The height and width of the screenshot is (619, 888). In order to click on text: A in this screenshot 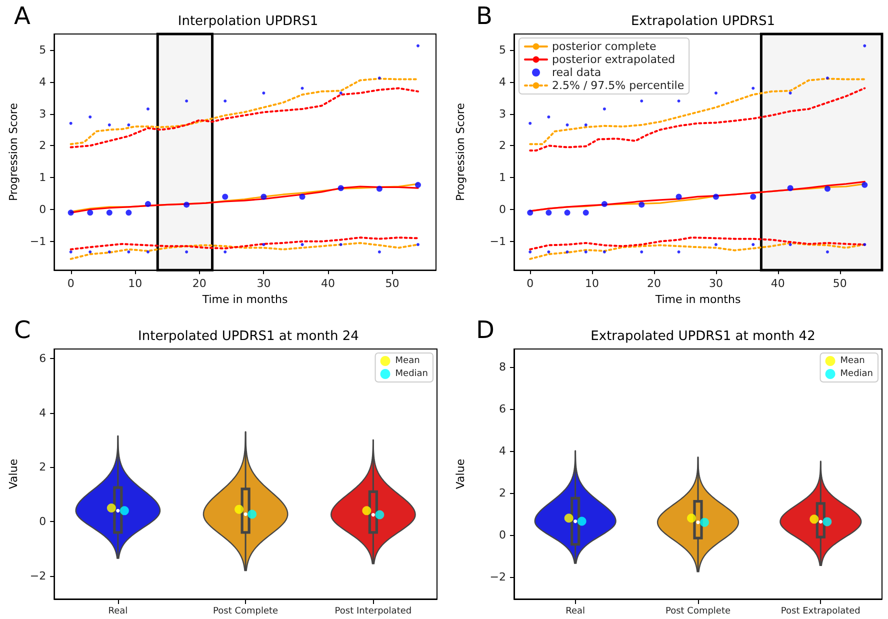, I will do `click(22, 16)`.